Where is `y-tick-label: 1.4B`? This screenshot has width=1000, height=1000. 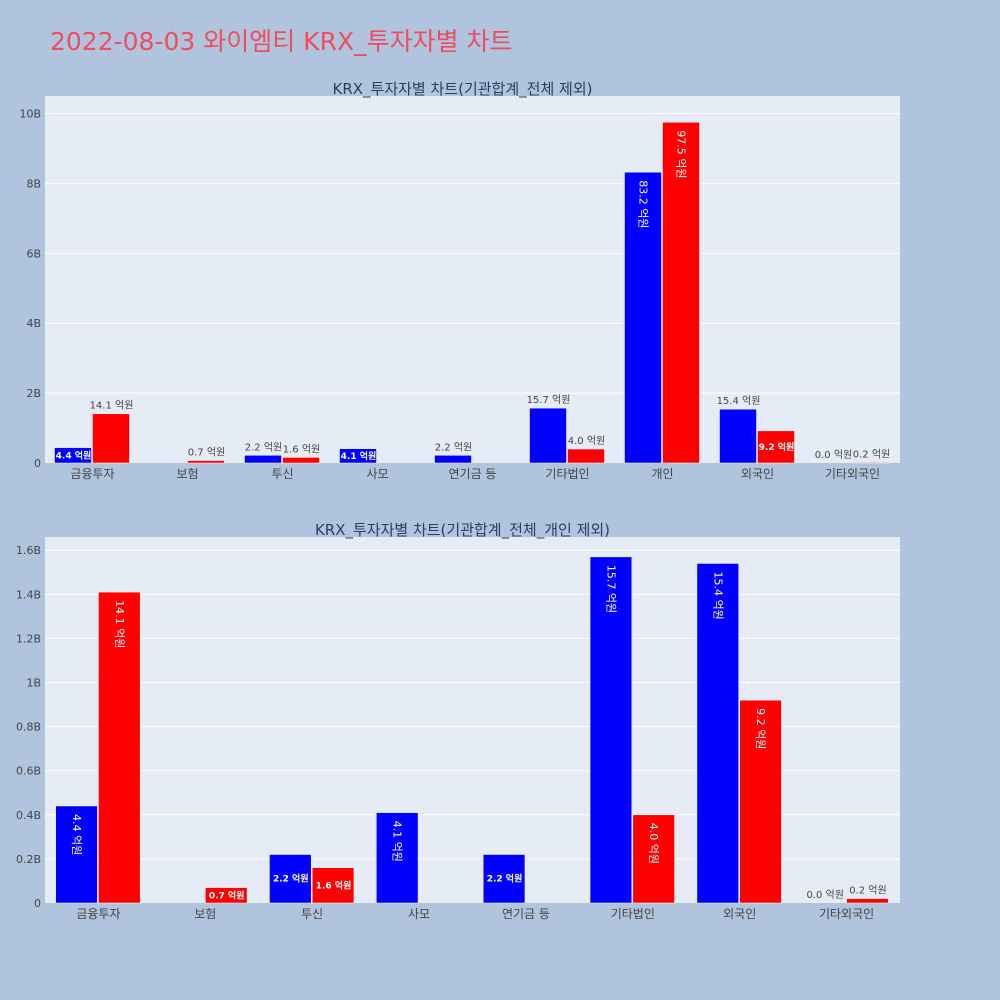 y-tick-label: 1.4B is located at coordinates (28, 594).